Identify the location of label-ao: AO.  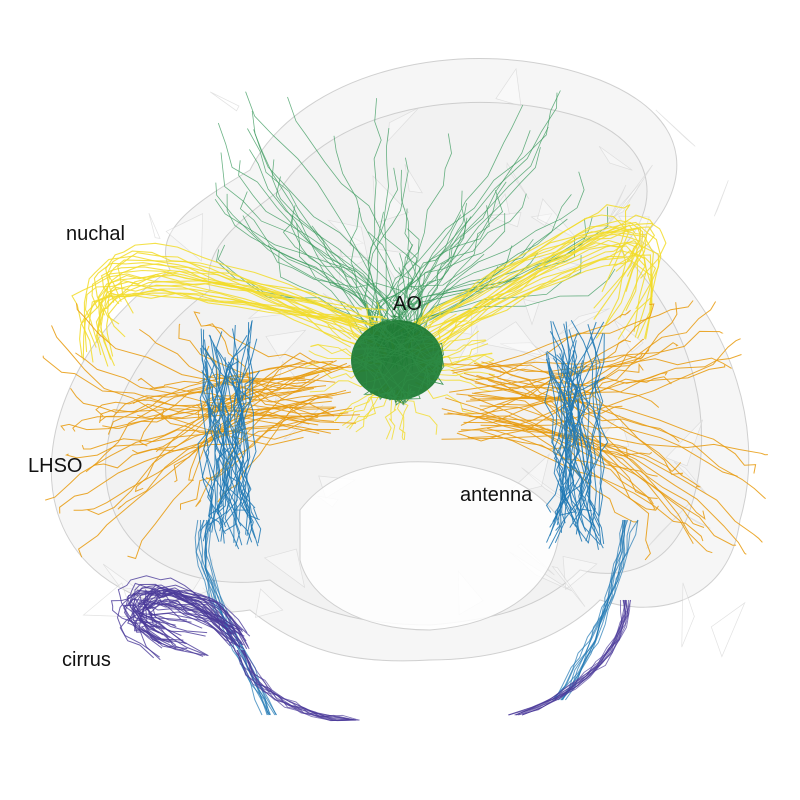
(407, 304).